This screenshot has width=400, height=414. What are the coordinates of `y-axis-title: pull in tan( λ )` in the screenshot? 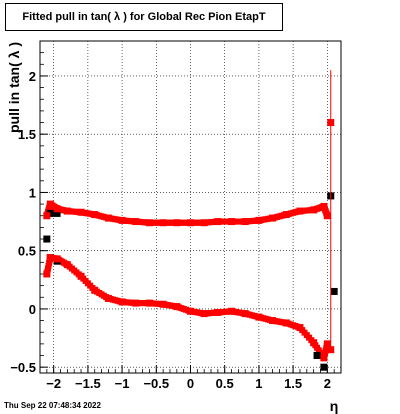 It's located at (14, 87).